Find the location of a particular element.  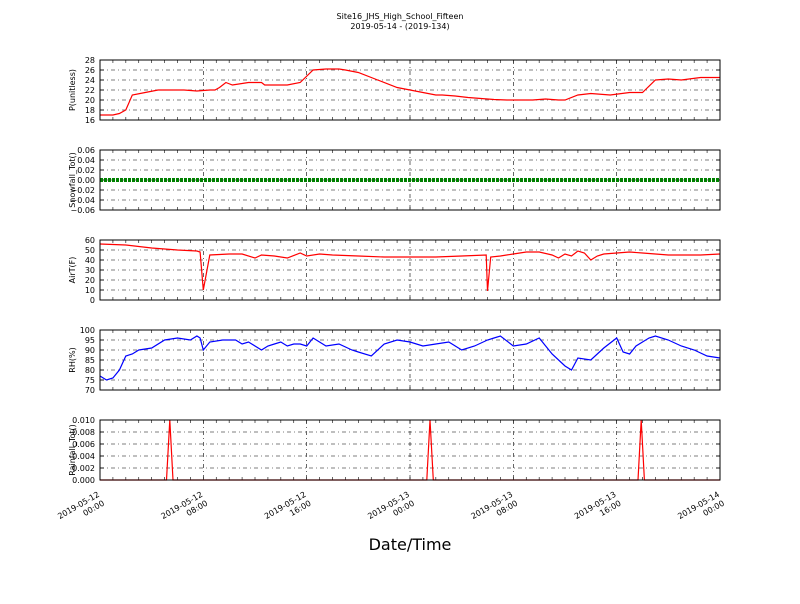

y-tick-label: 30 is located at coordinates (90, 270).